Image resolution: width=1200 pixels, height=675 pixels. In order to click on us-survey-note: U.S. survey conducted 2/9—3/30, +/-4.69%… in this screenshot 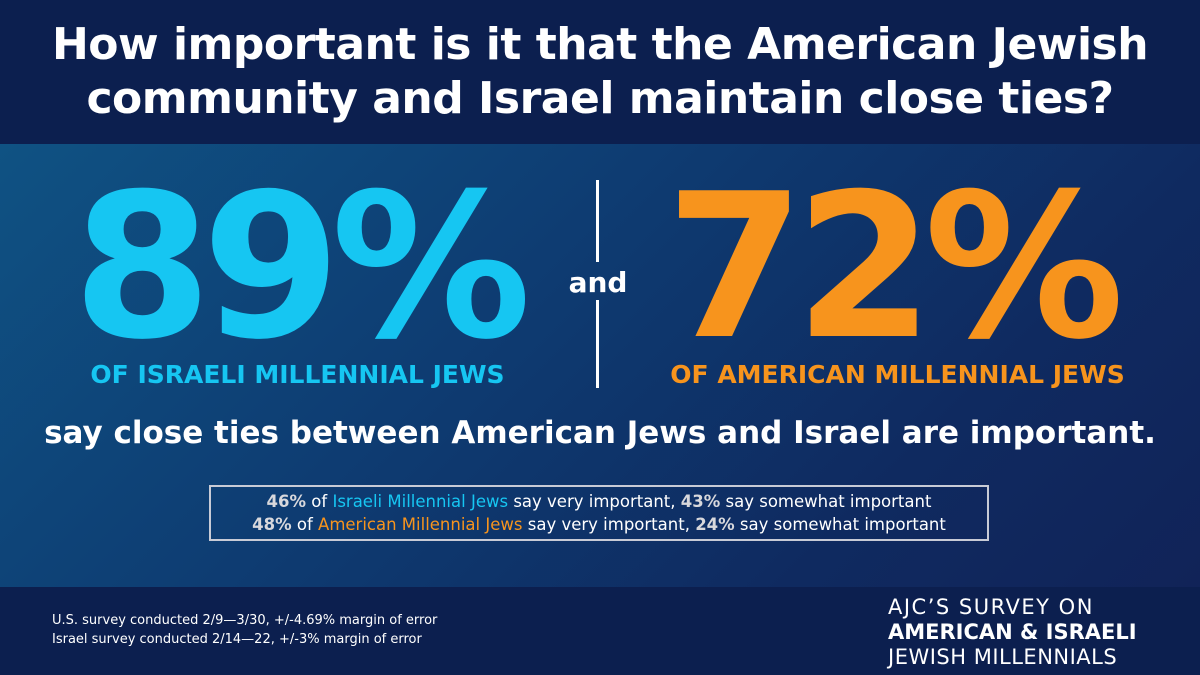, I will do `click(245, 620)`.